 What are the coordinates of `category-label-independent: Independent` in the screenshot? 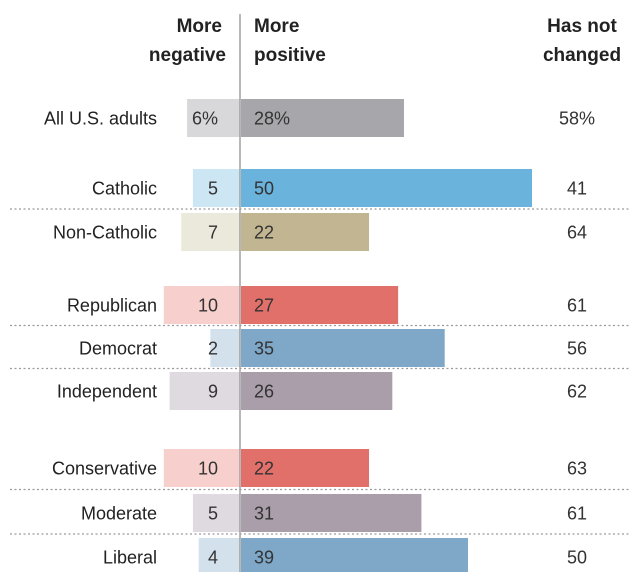 It's located at (107, 392).